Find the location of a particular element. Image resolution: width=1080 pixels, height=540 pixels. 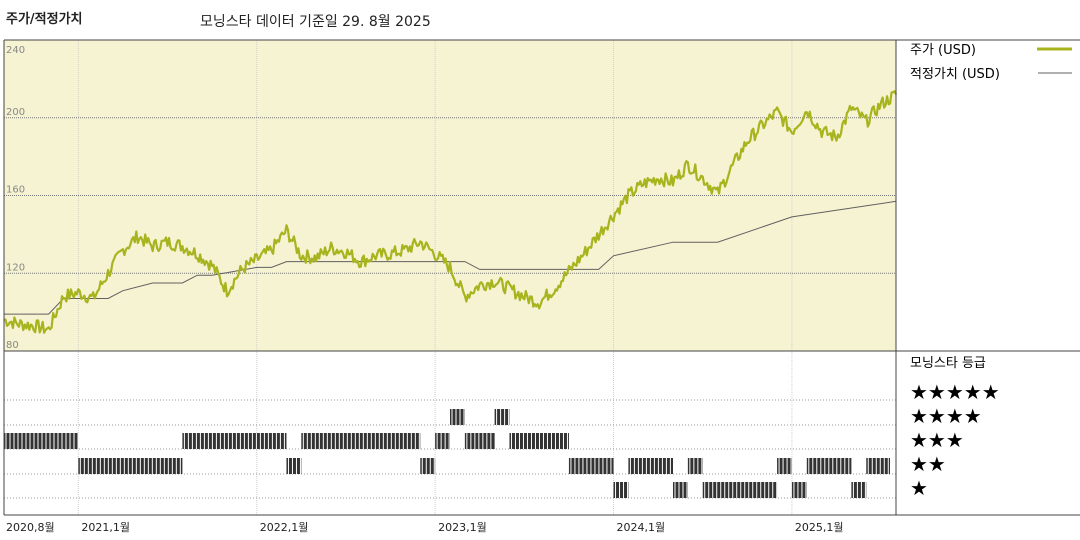

rating-bars is located at coordinates (447, 453).